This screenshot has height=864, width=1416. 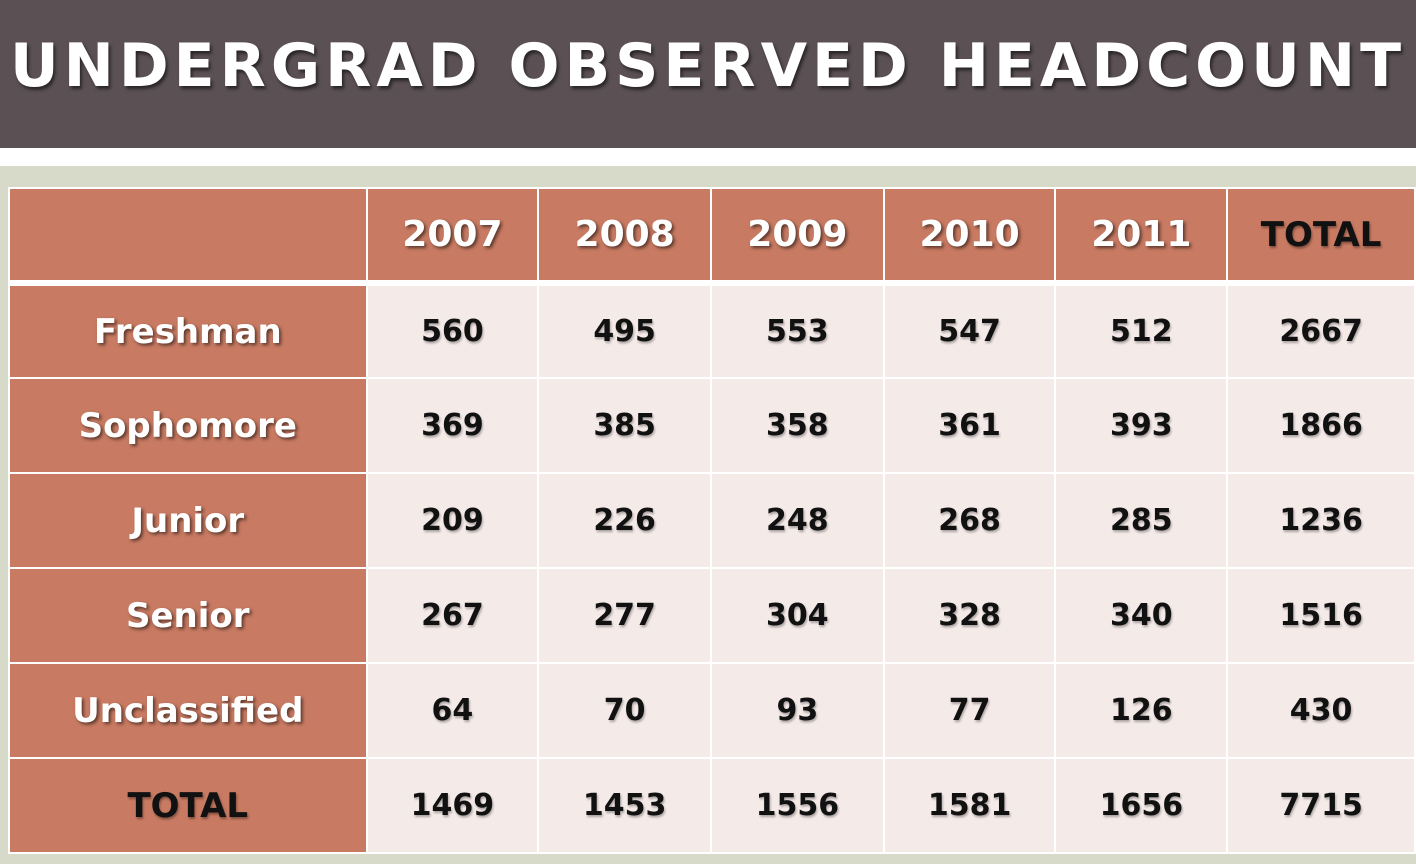 I want to click on totals-row: TOTAL 1469 1453 1556 1581 1656 7715, so click(x=712, y=805).